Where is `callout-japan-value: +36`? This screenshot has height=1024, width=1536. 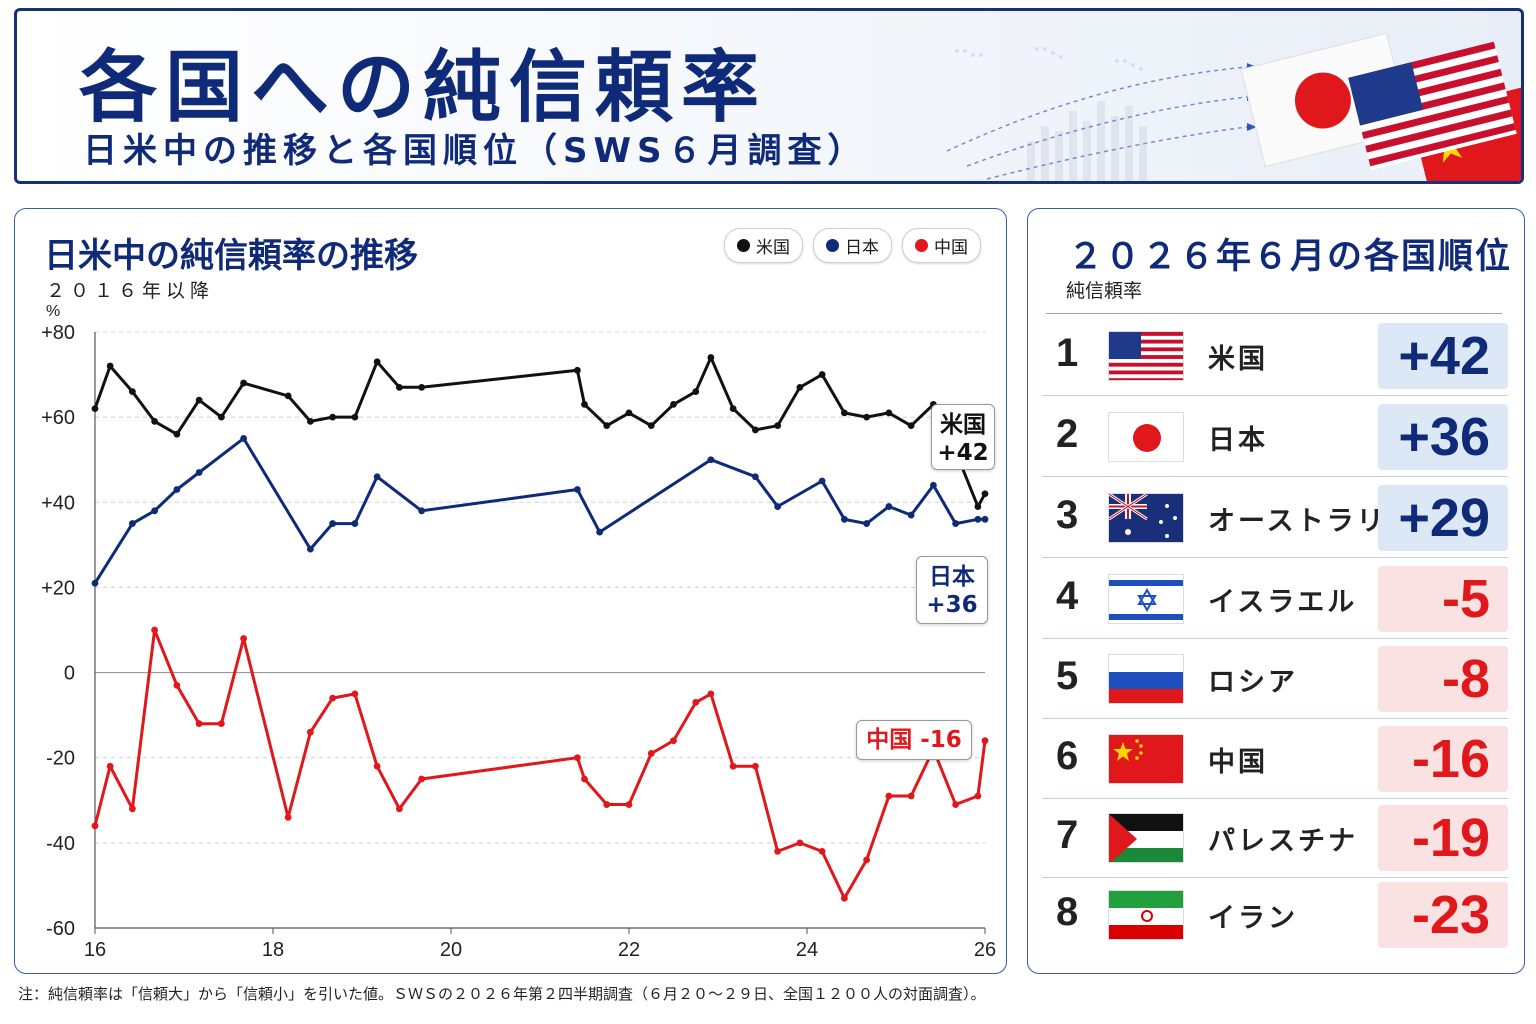 callout-japan-value: +36 is located at coordinates (952, 605).